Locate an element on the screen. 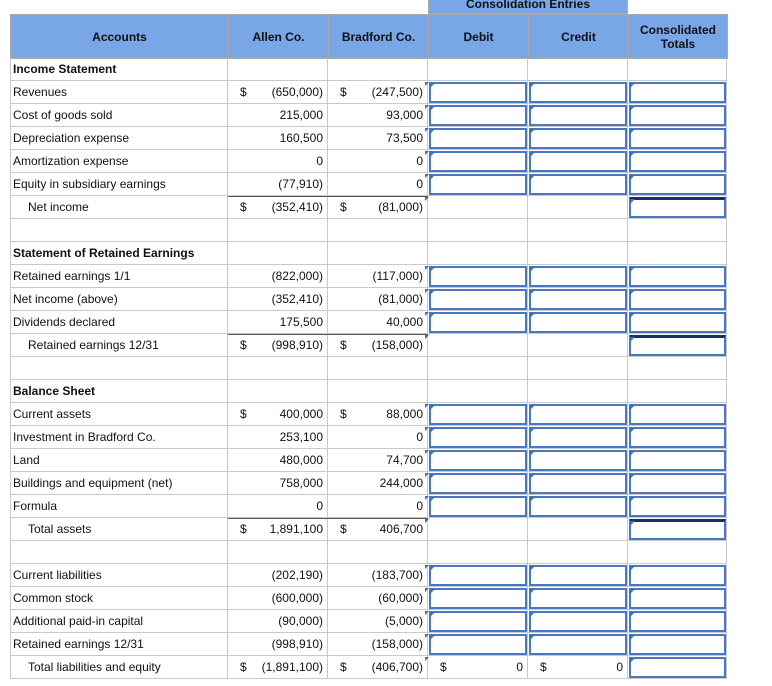  account-label: Net income (above) is located at coordinates (65, 299).